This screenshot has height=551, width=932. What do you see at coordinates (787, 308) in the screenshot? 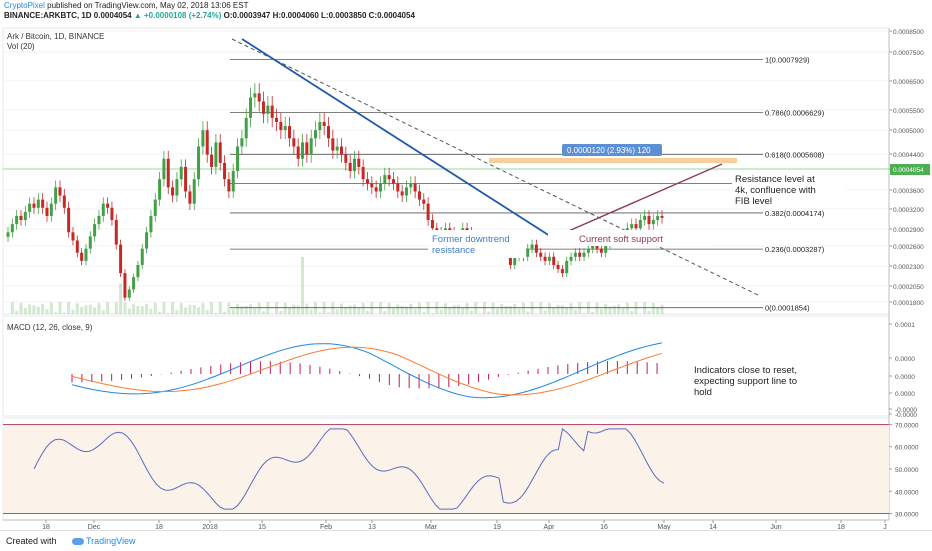
I see `fib-level-label: 0(0.0001854)` at bounding box center [787, 308].